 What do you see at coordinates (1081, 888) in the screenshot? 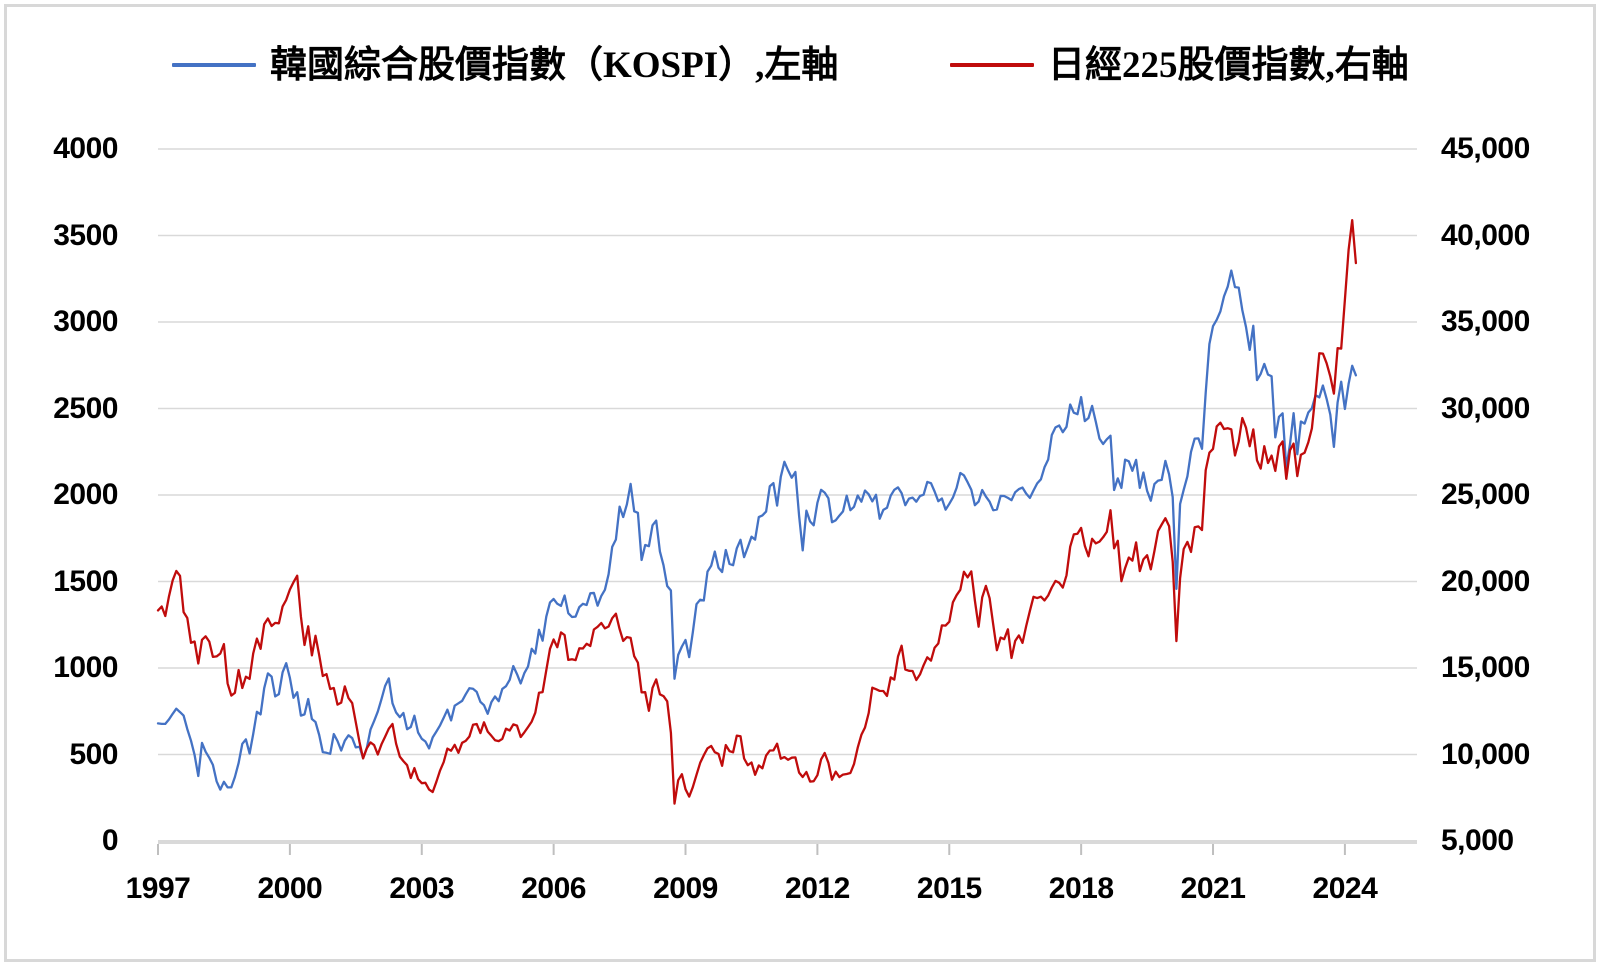
I see `x-axis-tick-label: 2018` at bounding box center [1081, 888].